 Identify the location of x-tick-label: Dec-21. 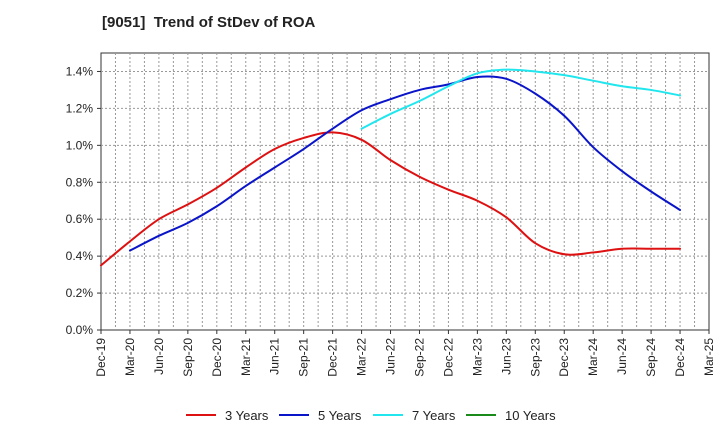
(333, 357).